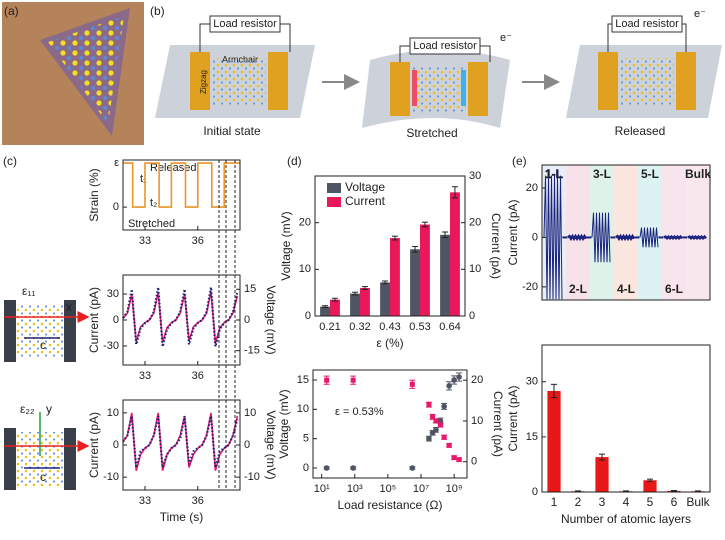  I want to click on legend-swatch, so click(334, 202).